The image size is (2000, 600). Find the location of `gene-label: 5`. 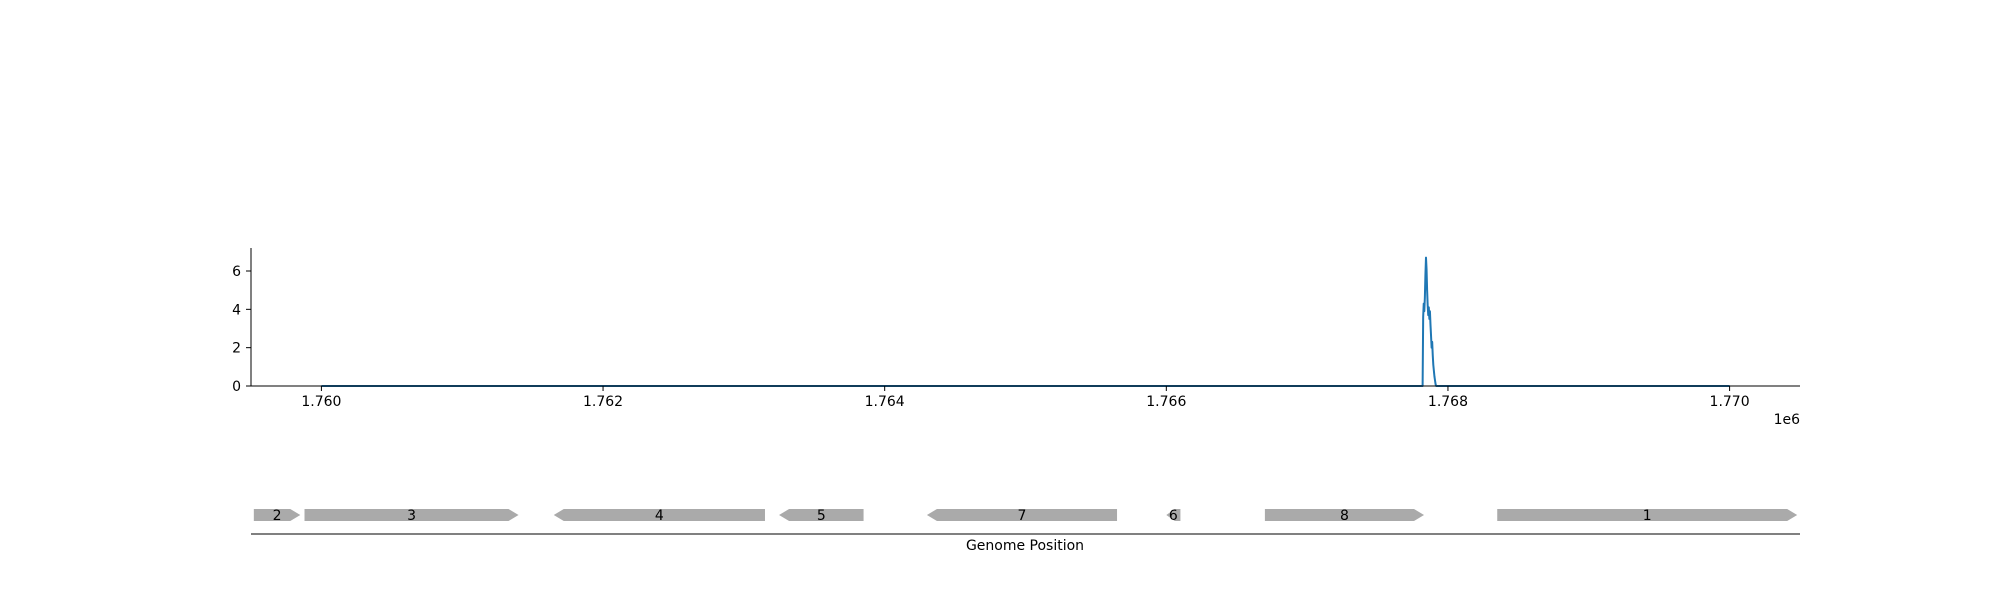

gene-label: 5 is located at coordinates (821, 516).